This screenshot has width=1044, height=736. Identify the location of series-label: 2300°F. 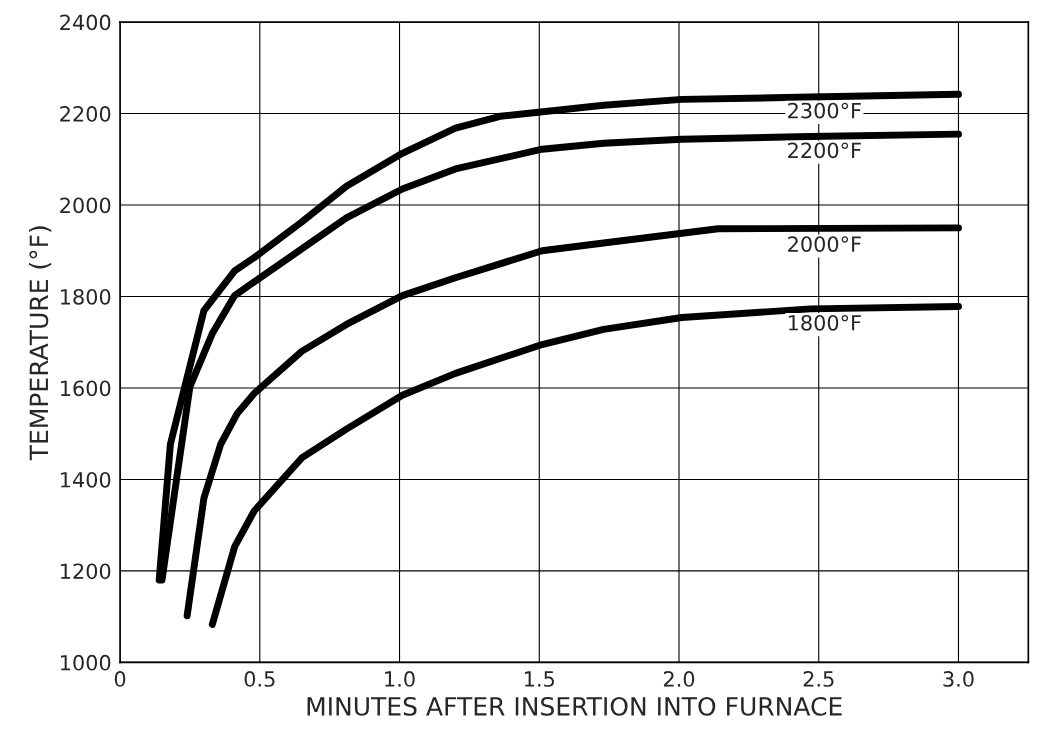
(824, 110).